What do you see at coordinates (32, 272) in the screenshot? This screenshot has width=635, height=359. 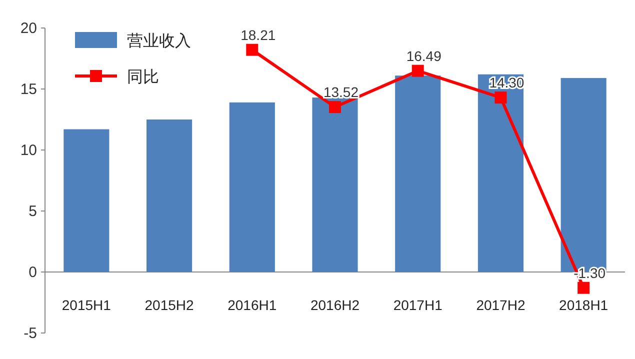 I see `y-tick-label: 0` at bounding box center [32, 272].